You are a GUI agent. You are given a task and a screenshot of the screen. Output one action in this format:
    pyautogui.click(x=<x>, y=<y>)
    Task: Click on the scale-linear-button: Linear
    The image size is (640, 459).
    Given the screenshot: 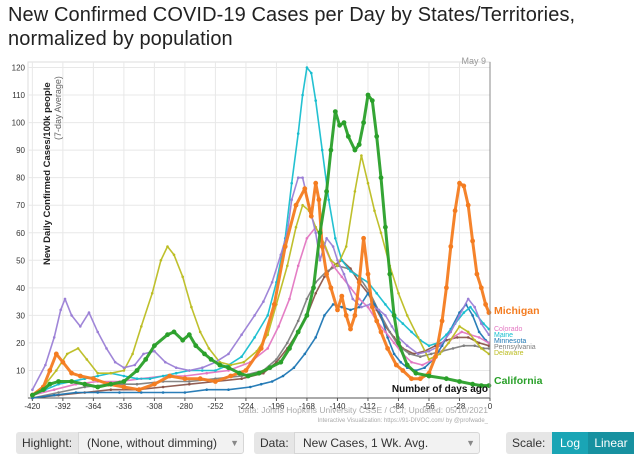 What is the action you would take?
    pyautogui.click(x=611, y=443)
    